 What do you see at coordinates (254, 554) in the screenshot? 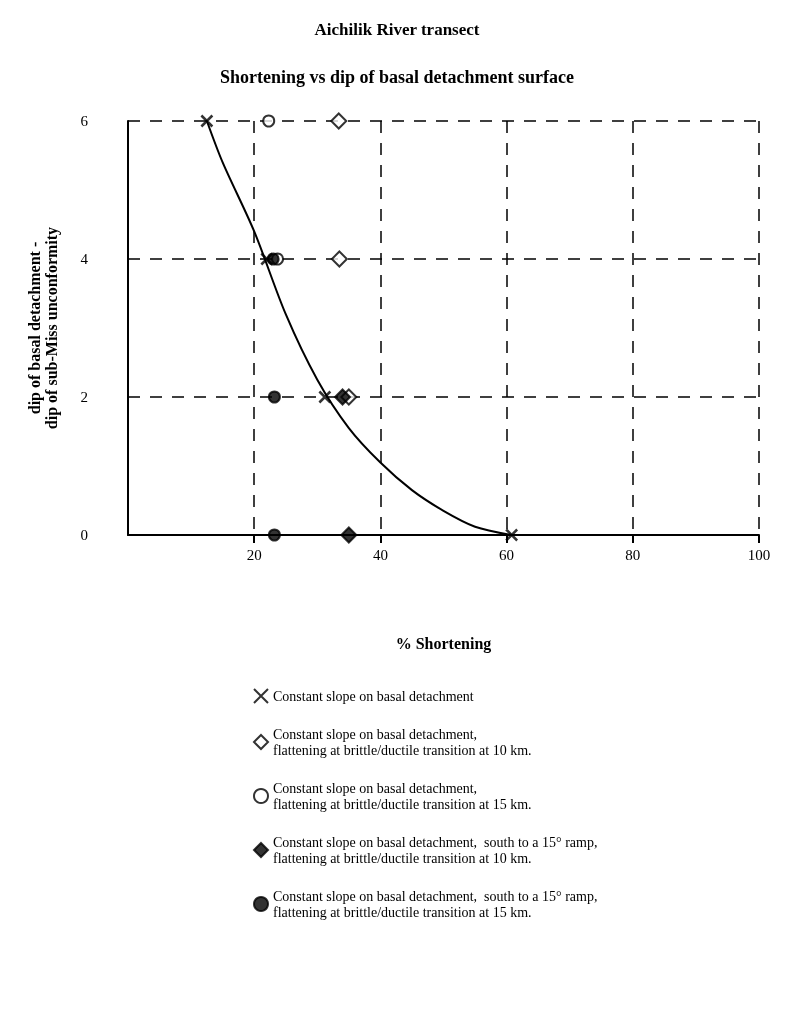
I see `x-tick-label: 20` at bounding box center [254, 554].